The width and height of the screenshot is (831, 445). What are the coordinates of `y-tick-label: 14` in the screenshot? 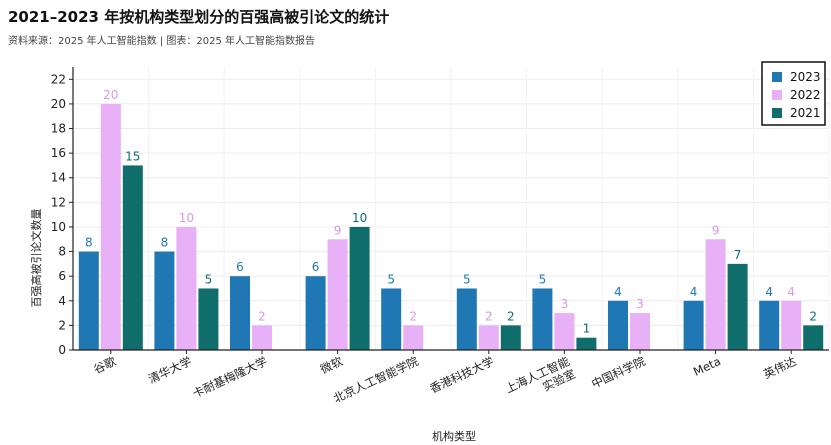 It's located at (58, 178).